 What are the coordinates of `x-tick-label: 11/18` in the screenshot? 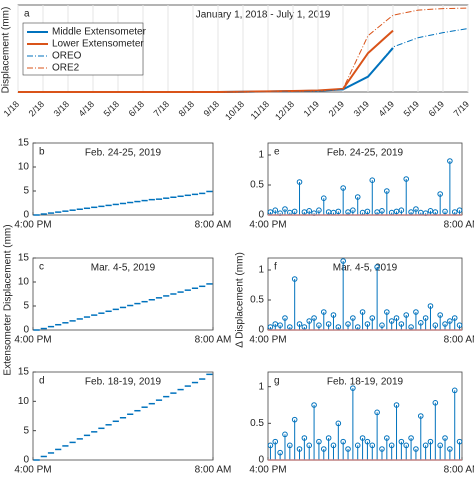 It's located at (260, 110).